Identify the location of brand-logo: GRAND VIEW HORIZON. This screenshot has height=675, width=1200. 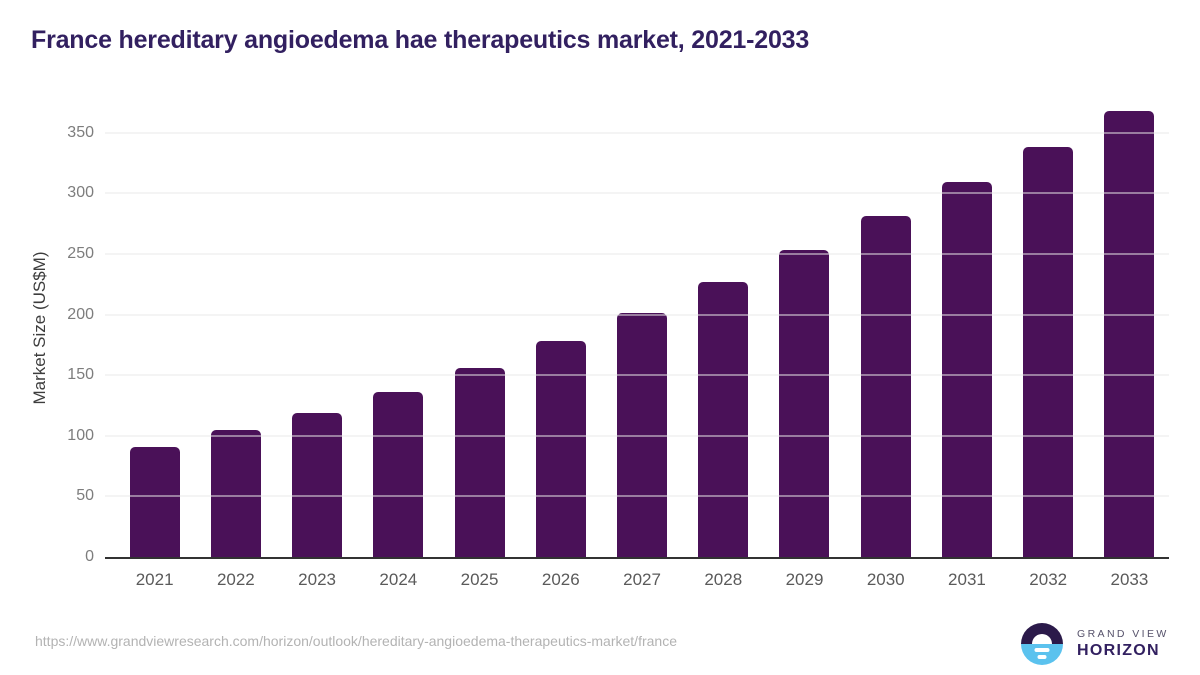
(1095, 644).